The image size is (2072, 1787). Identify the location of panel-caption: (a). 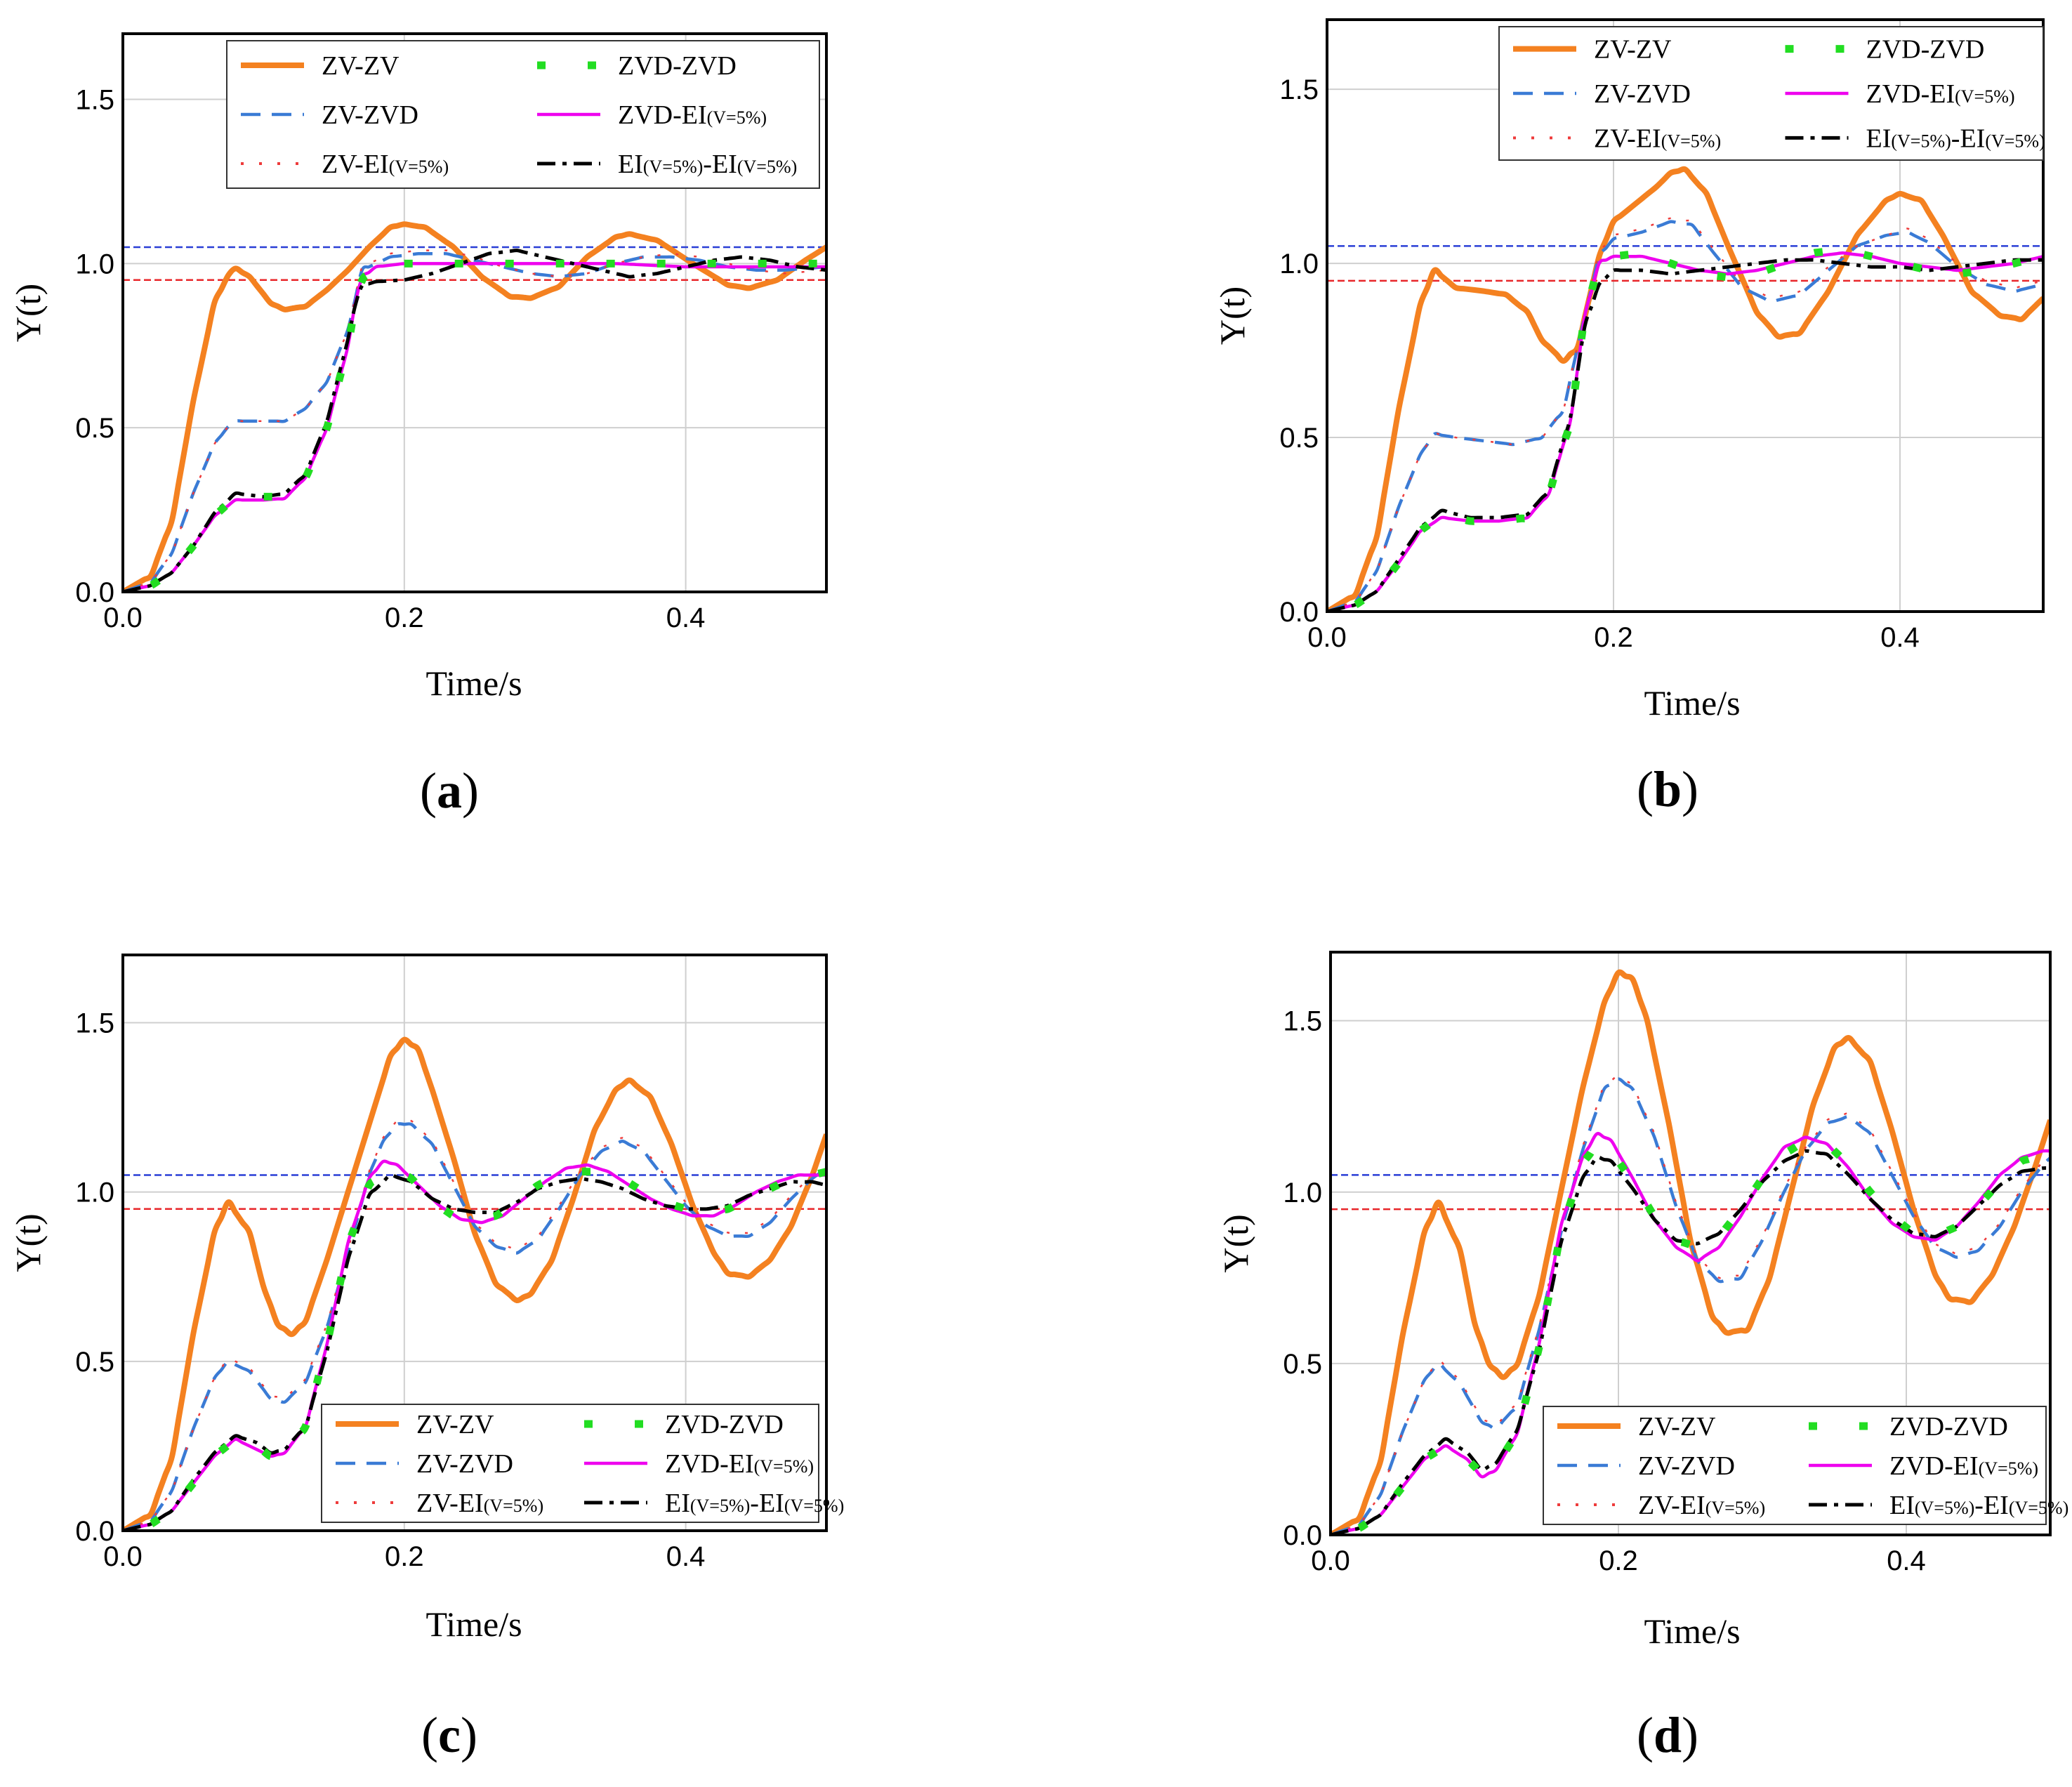
(449, 791).